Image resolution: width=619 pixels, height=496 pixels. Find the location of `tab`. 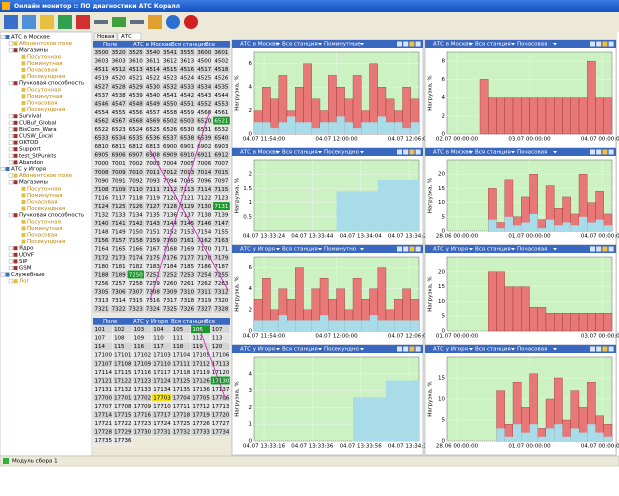

tab is located at coordinates (105, 36).